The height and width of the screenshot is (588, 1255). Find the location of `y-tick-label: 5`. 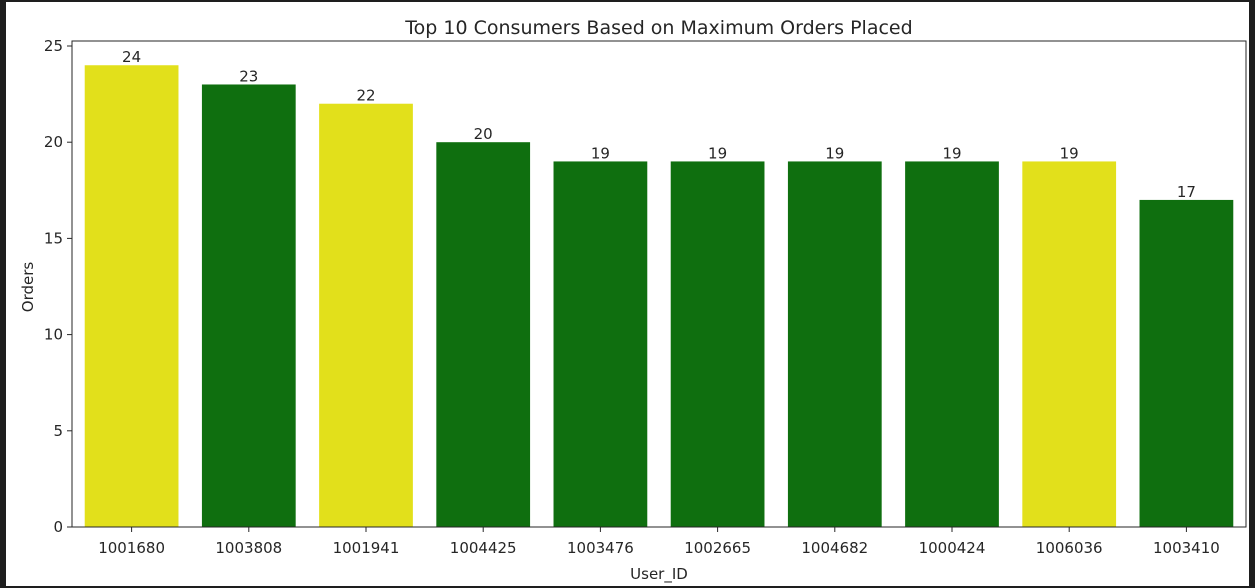

y-tick-label: 5 is located at coordinates (58, 431).